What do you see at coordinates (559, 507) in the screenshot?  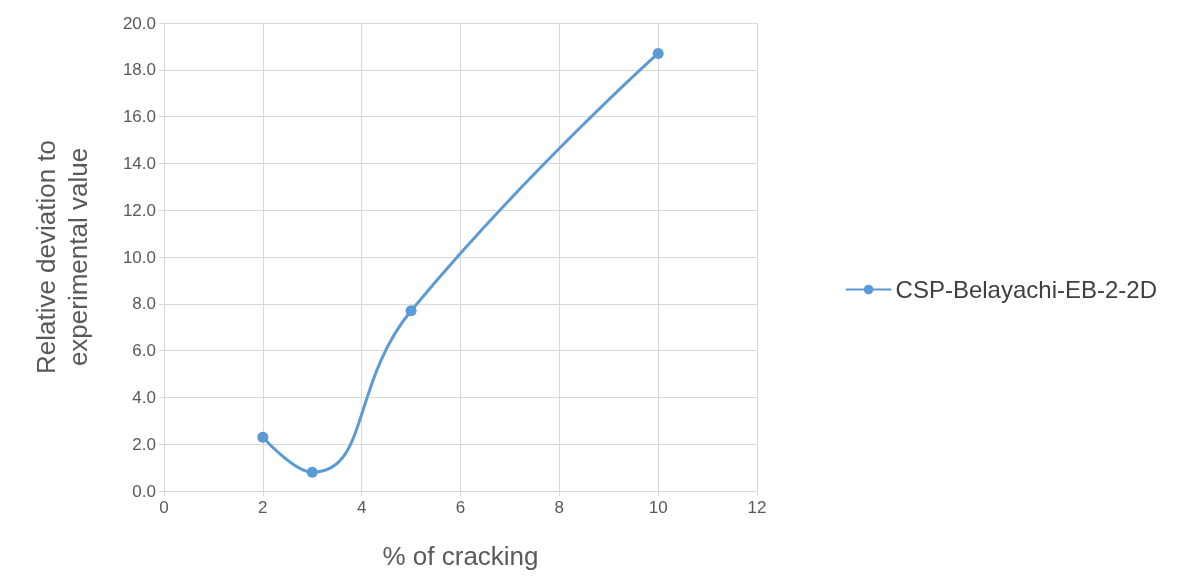 I see `x-tick-label: 8` at bounding box center [559, 507].